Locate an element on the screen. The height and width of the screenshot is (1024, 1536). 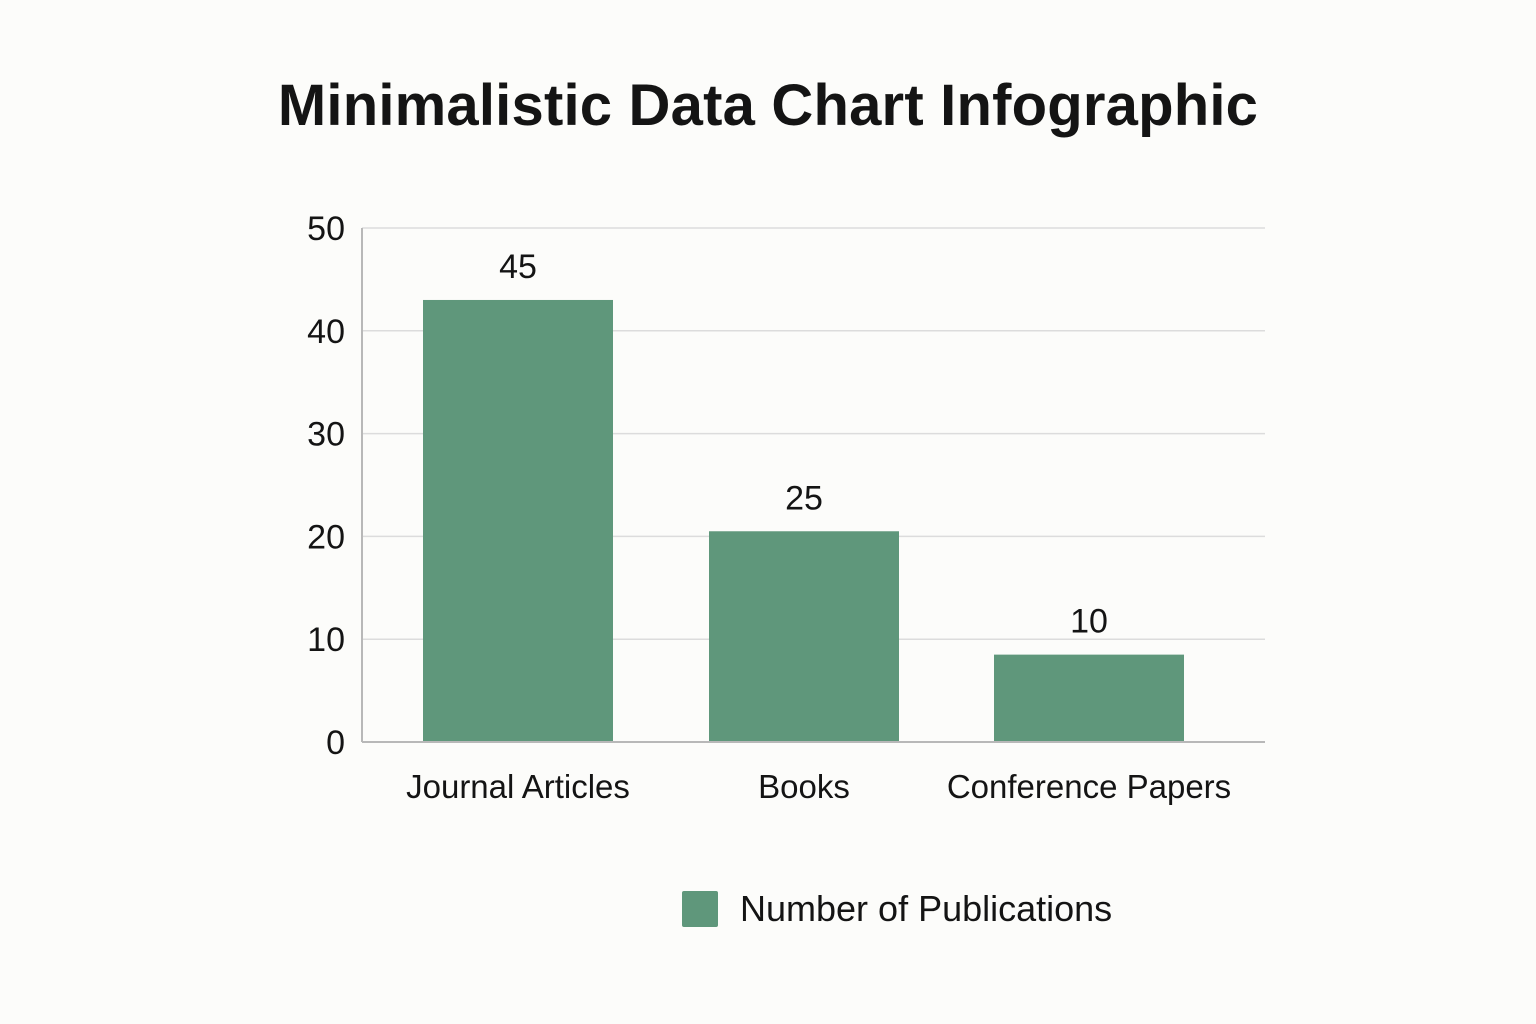
y-tick-label: 0 is located at coordinates (335, 743).